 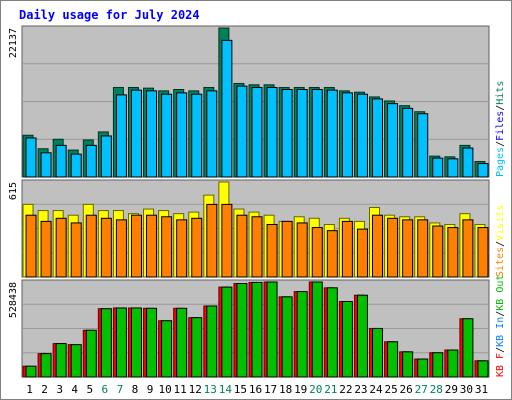 I want to click on x-tick-label: 7, so click(x=120, y=389).